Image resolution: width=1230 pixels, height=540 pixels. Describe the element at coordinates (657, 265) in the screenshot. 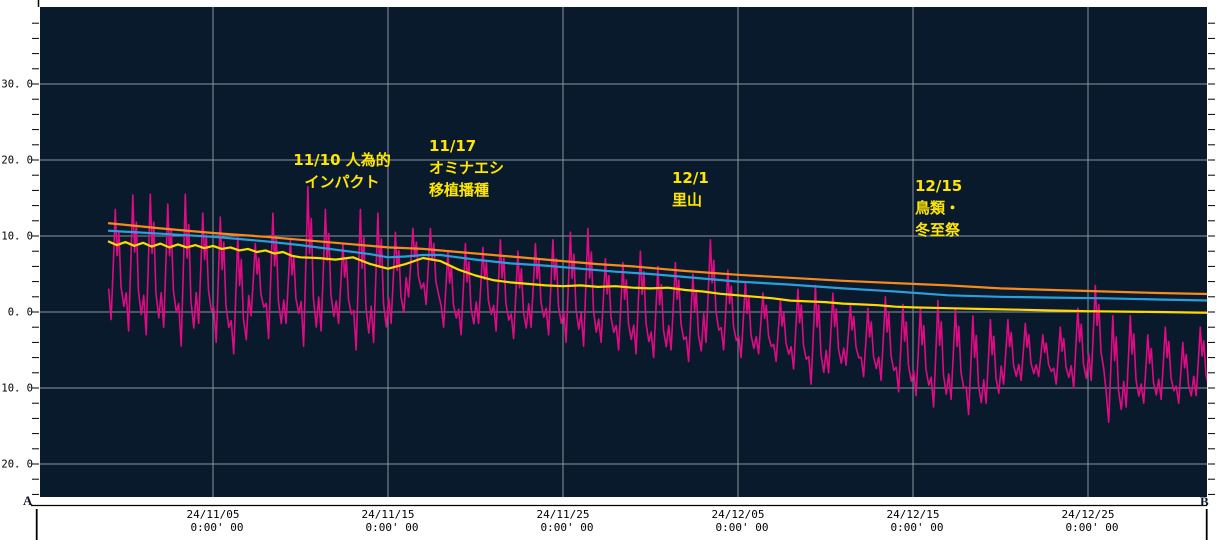

I see `series-line-smooth-blue` at that location.